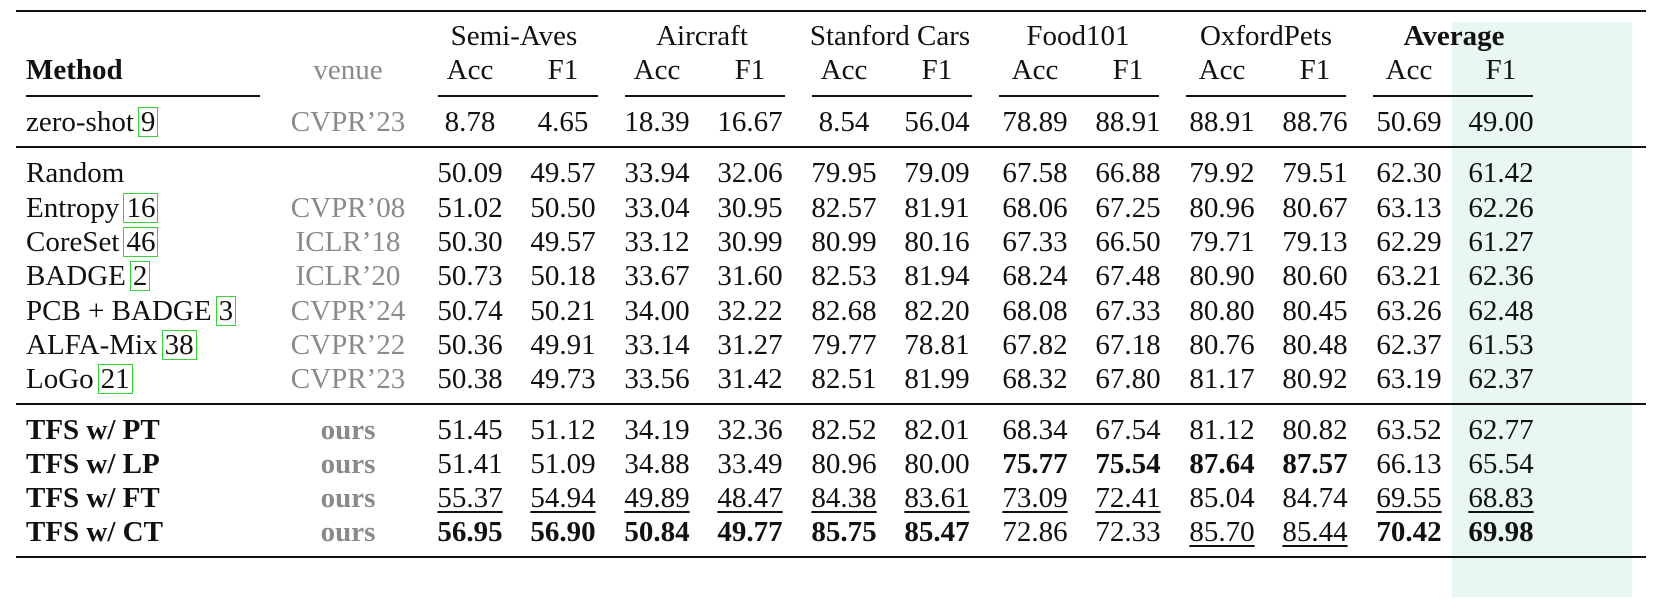  Describe the element at coordinates (348, 70) in the screenshot. I see `venue-column-header: venue` at that location.